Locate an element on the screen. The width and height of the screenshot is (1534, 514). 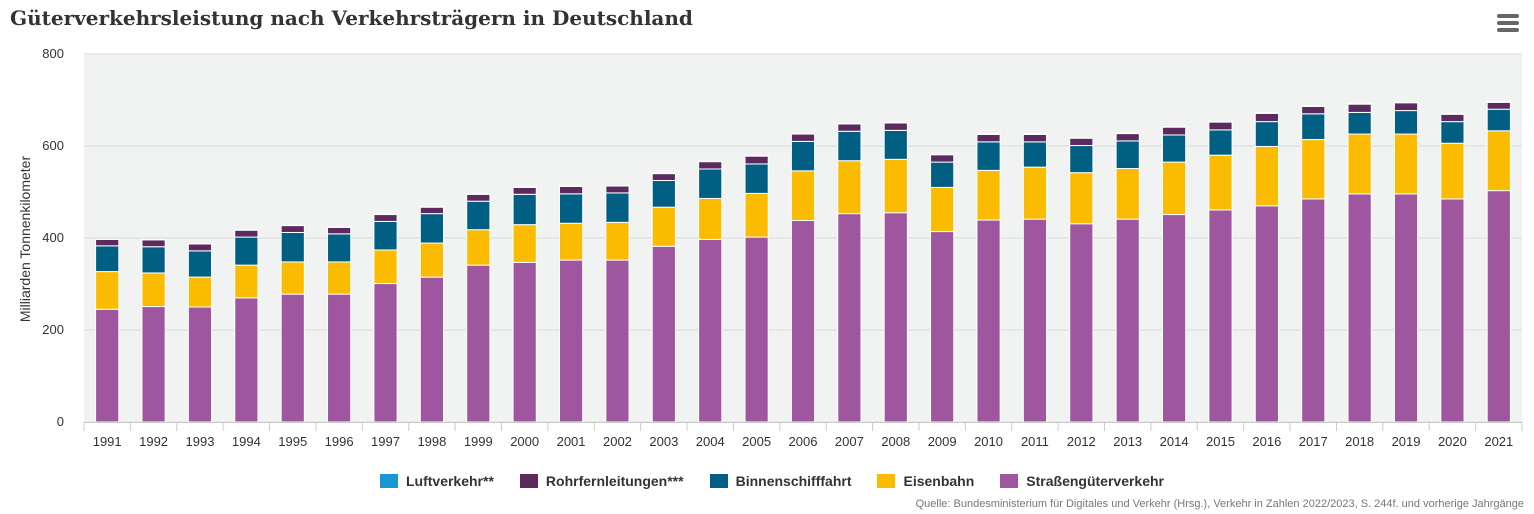
legend-swatch is located at coordinates (718, 481).